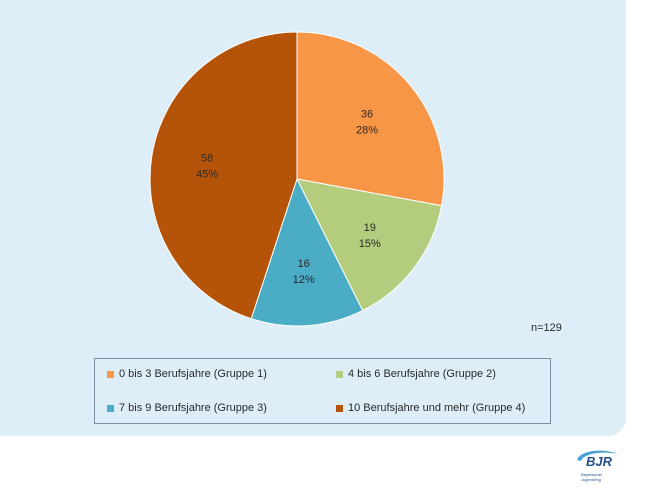  I want to click on legend-label: 7 bis 9 Berufsjahre (Gruppe 3), so click(193, 408).